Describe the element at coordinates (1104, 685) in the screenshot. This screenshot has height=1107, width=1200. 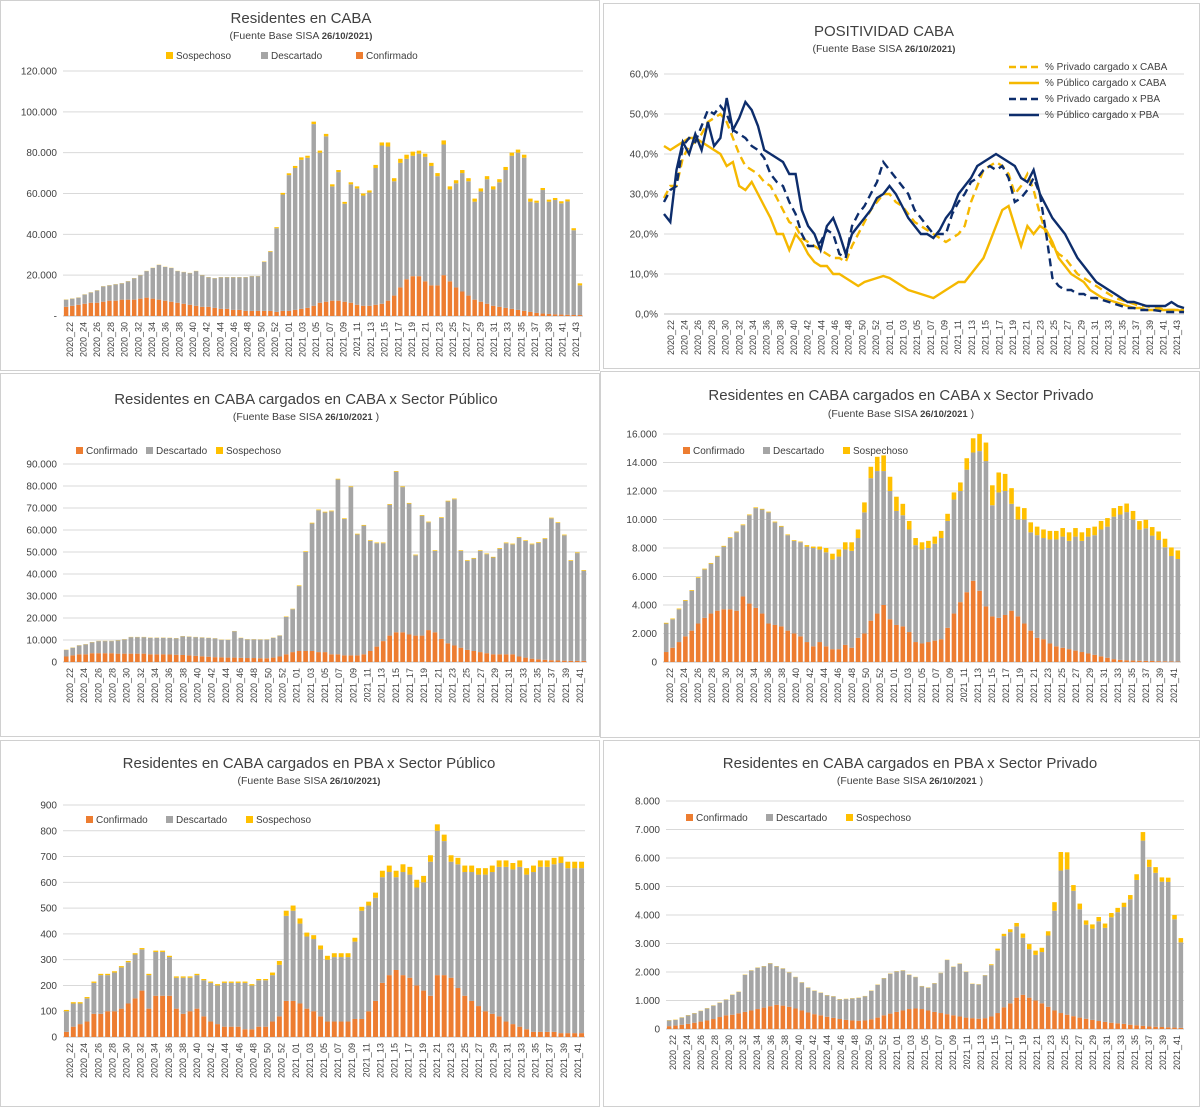
I see `x-tick-label: 2021_31` at that location.